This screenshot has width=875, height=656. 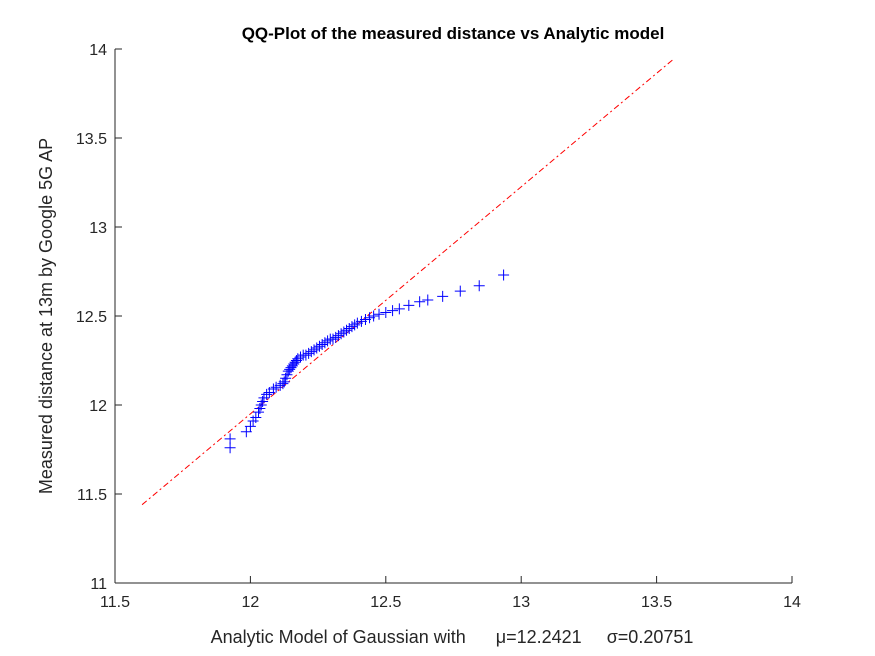 I want to click on data-points-layer, so click(x=367, y=361).